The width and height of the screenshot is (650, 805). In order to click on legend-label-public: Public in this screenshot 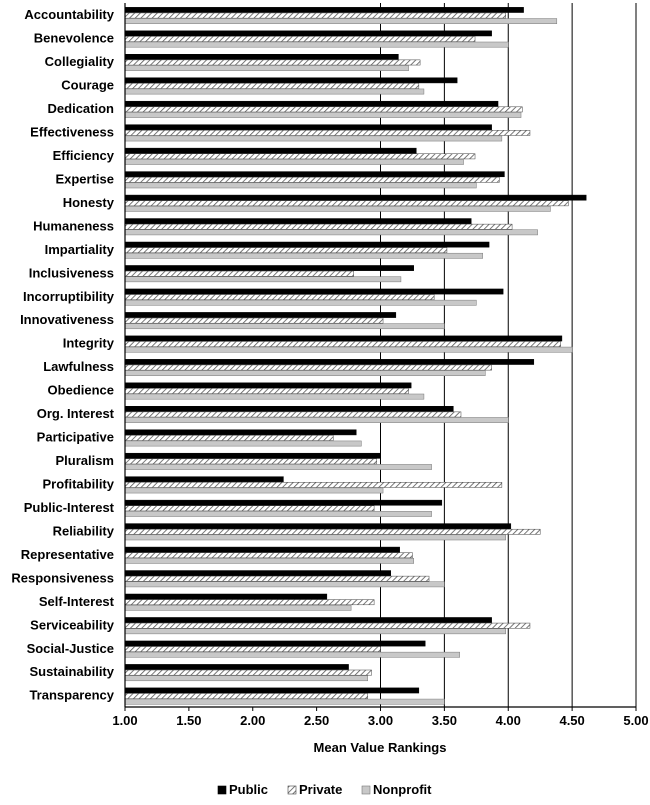, I will do `click(248, 789)`.